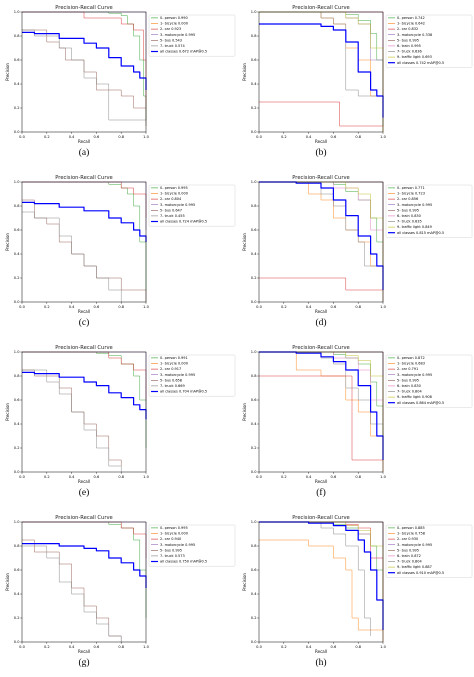 The image size is (474, 677). What do you see at coordinates (174, 534) in the screenshot?
I see `legend-entry: 1- bicycle 0.000` at bounding box center [174, 534].